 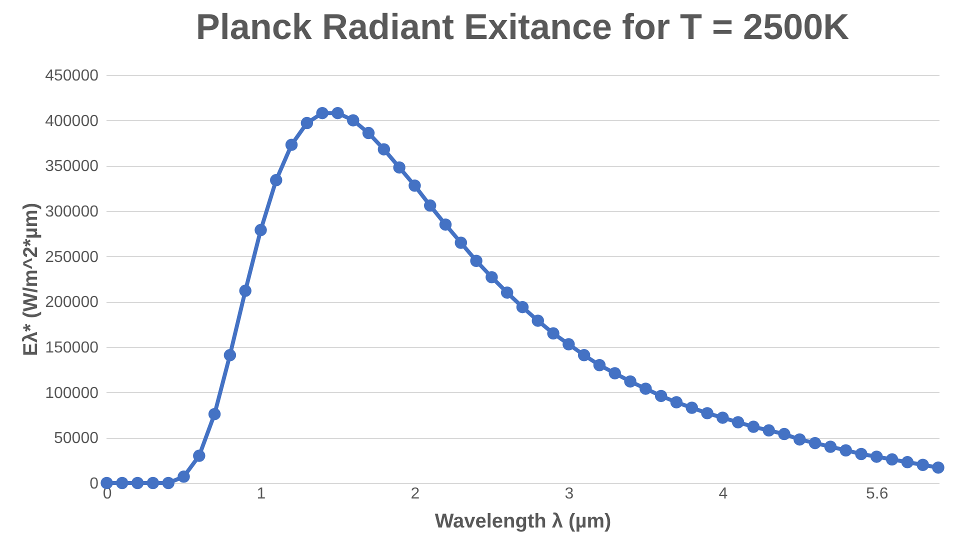 What do you see at coordinates (877, 494) in the screenshot?
I see `x-tick-label: 5.6` at bounding box center [877, 494].